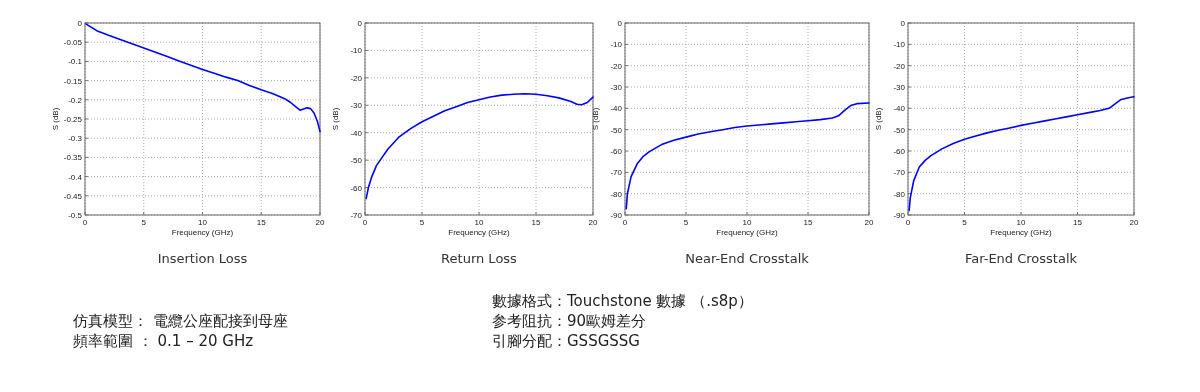  What do you see at coordinates (202, 258) in the screenshot?
I see `text: Insertion Loss` at bounding box center [202, 258].